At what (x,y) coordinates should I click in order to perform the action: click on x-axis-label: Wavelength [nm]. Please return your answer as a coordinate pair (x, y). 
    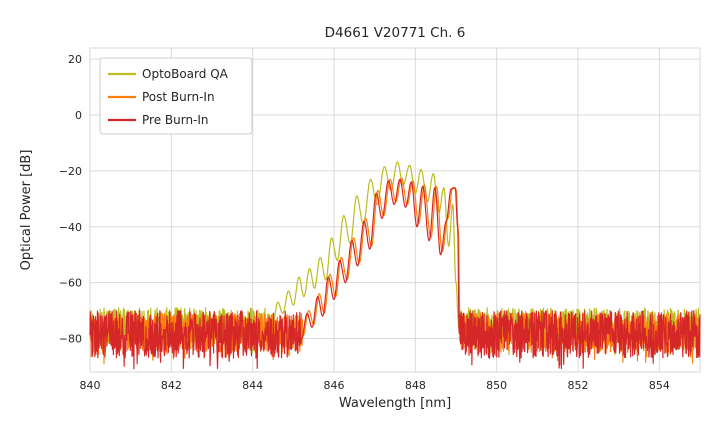
    Looking at the image, I should click on (395, 403).